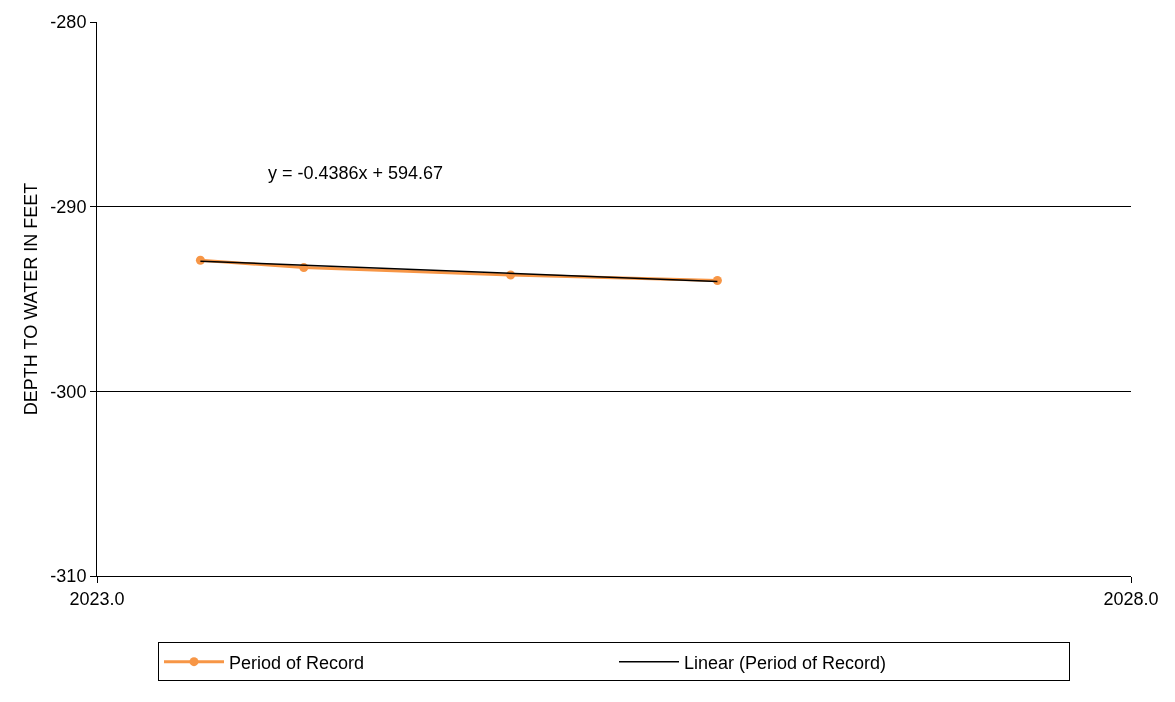 The width and height of the screenshot is (1175, 702). Describe the element at coordinates (356, 173) in the screenshot. I see `annotation: y = -0.4386x + 594.67` at that location.